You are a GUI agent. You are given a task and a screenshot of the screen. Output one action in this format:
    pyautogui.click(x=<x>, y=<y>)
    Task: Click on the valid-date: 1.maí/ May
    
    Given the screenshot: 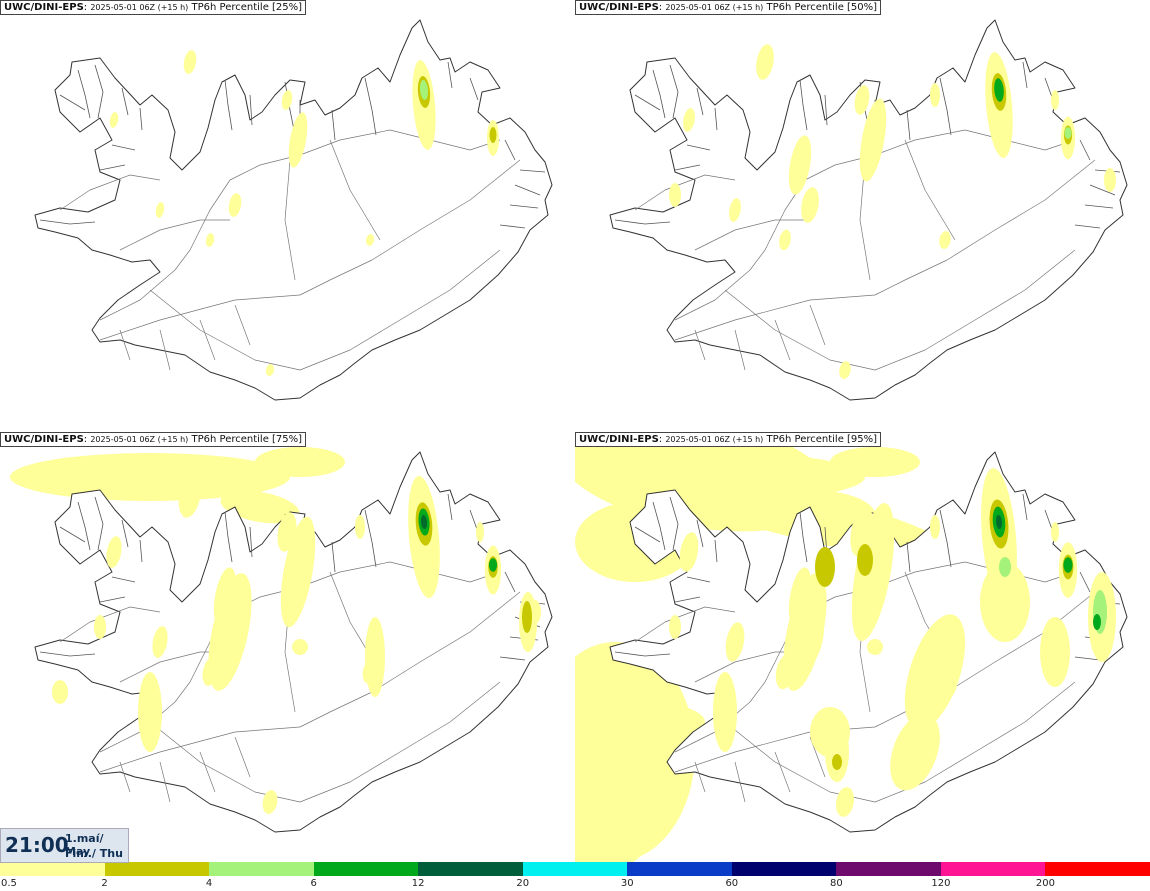 What is the action you would take?
    pyautogui.click(x=84, y=845)
    